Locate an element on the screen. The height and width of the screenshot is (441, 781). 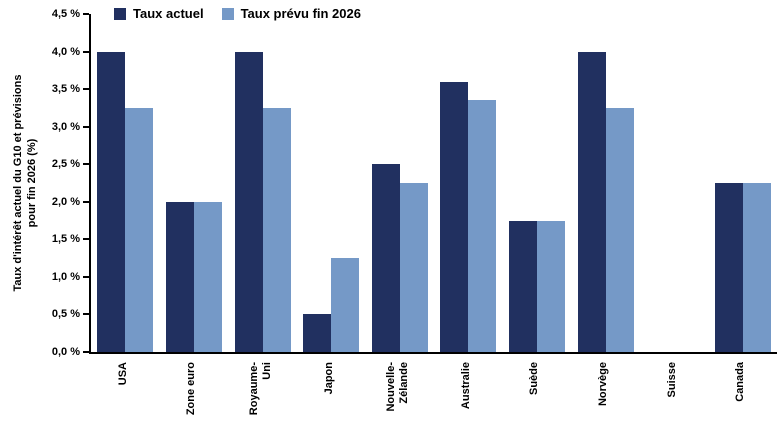
legend-swatch-current-icon is located at coordinates (120, 13).